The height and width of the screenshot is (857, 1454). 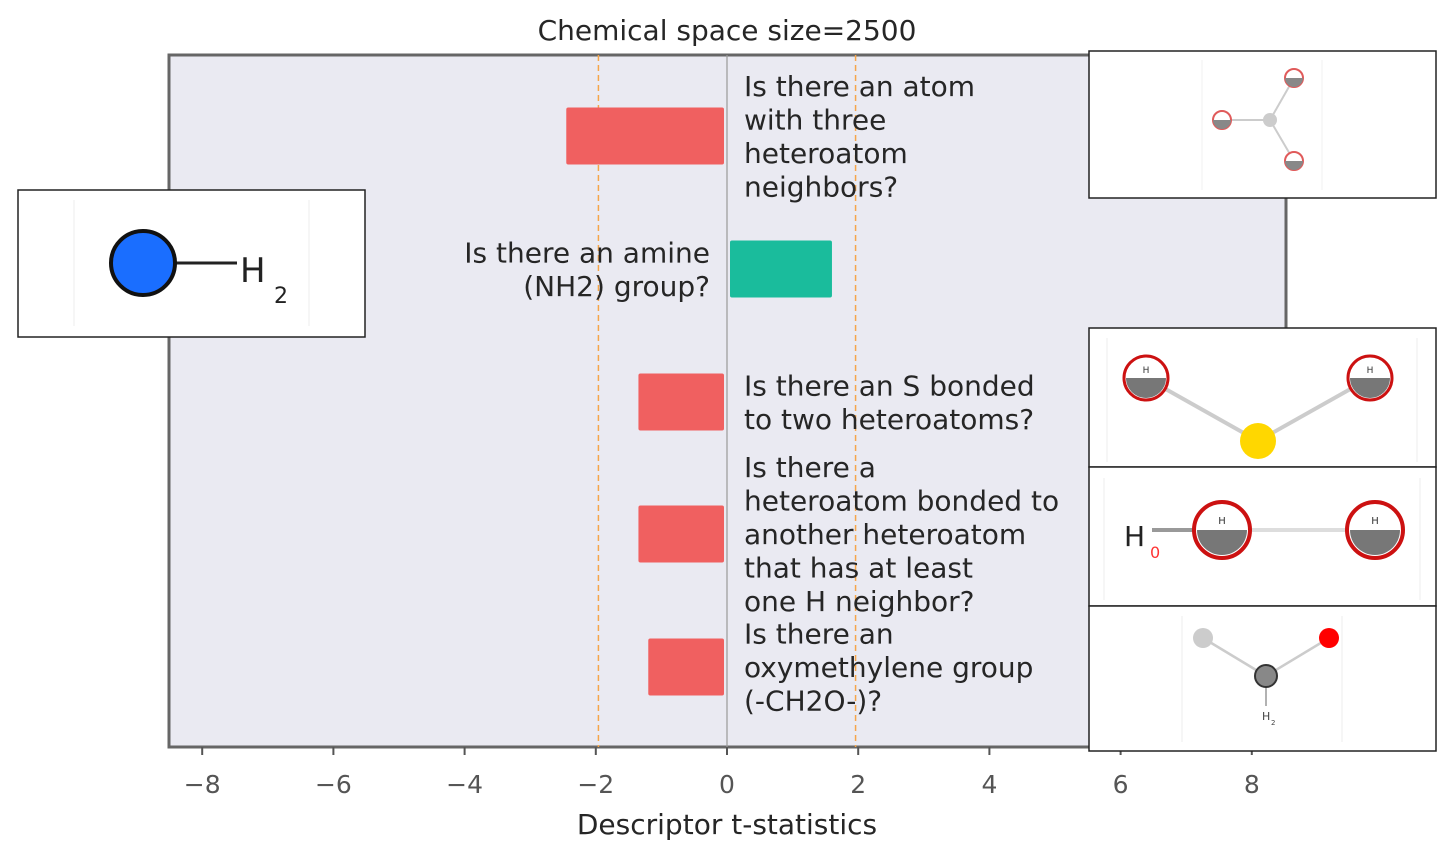 What do you see at coordinates (989, 784) in the screenshot?
I see `x-tick-label: 4` at bounding box center [989, 784].